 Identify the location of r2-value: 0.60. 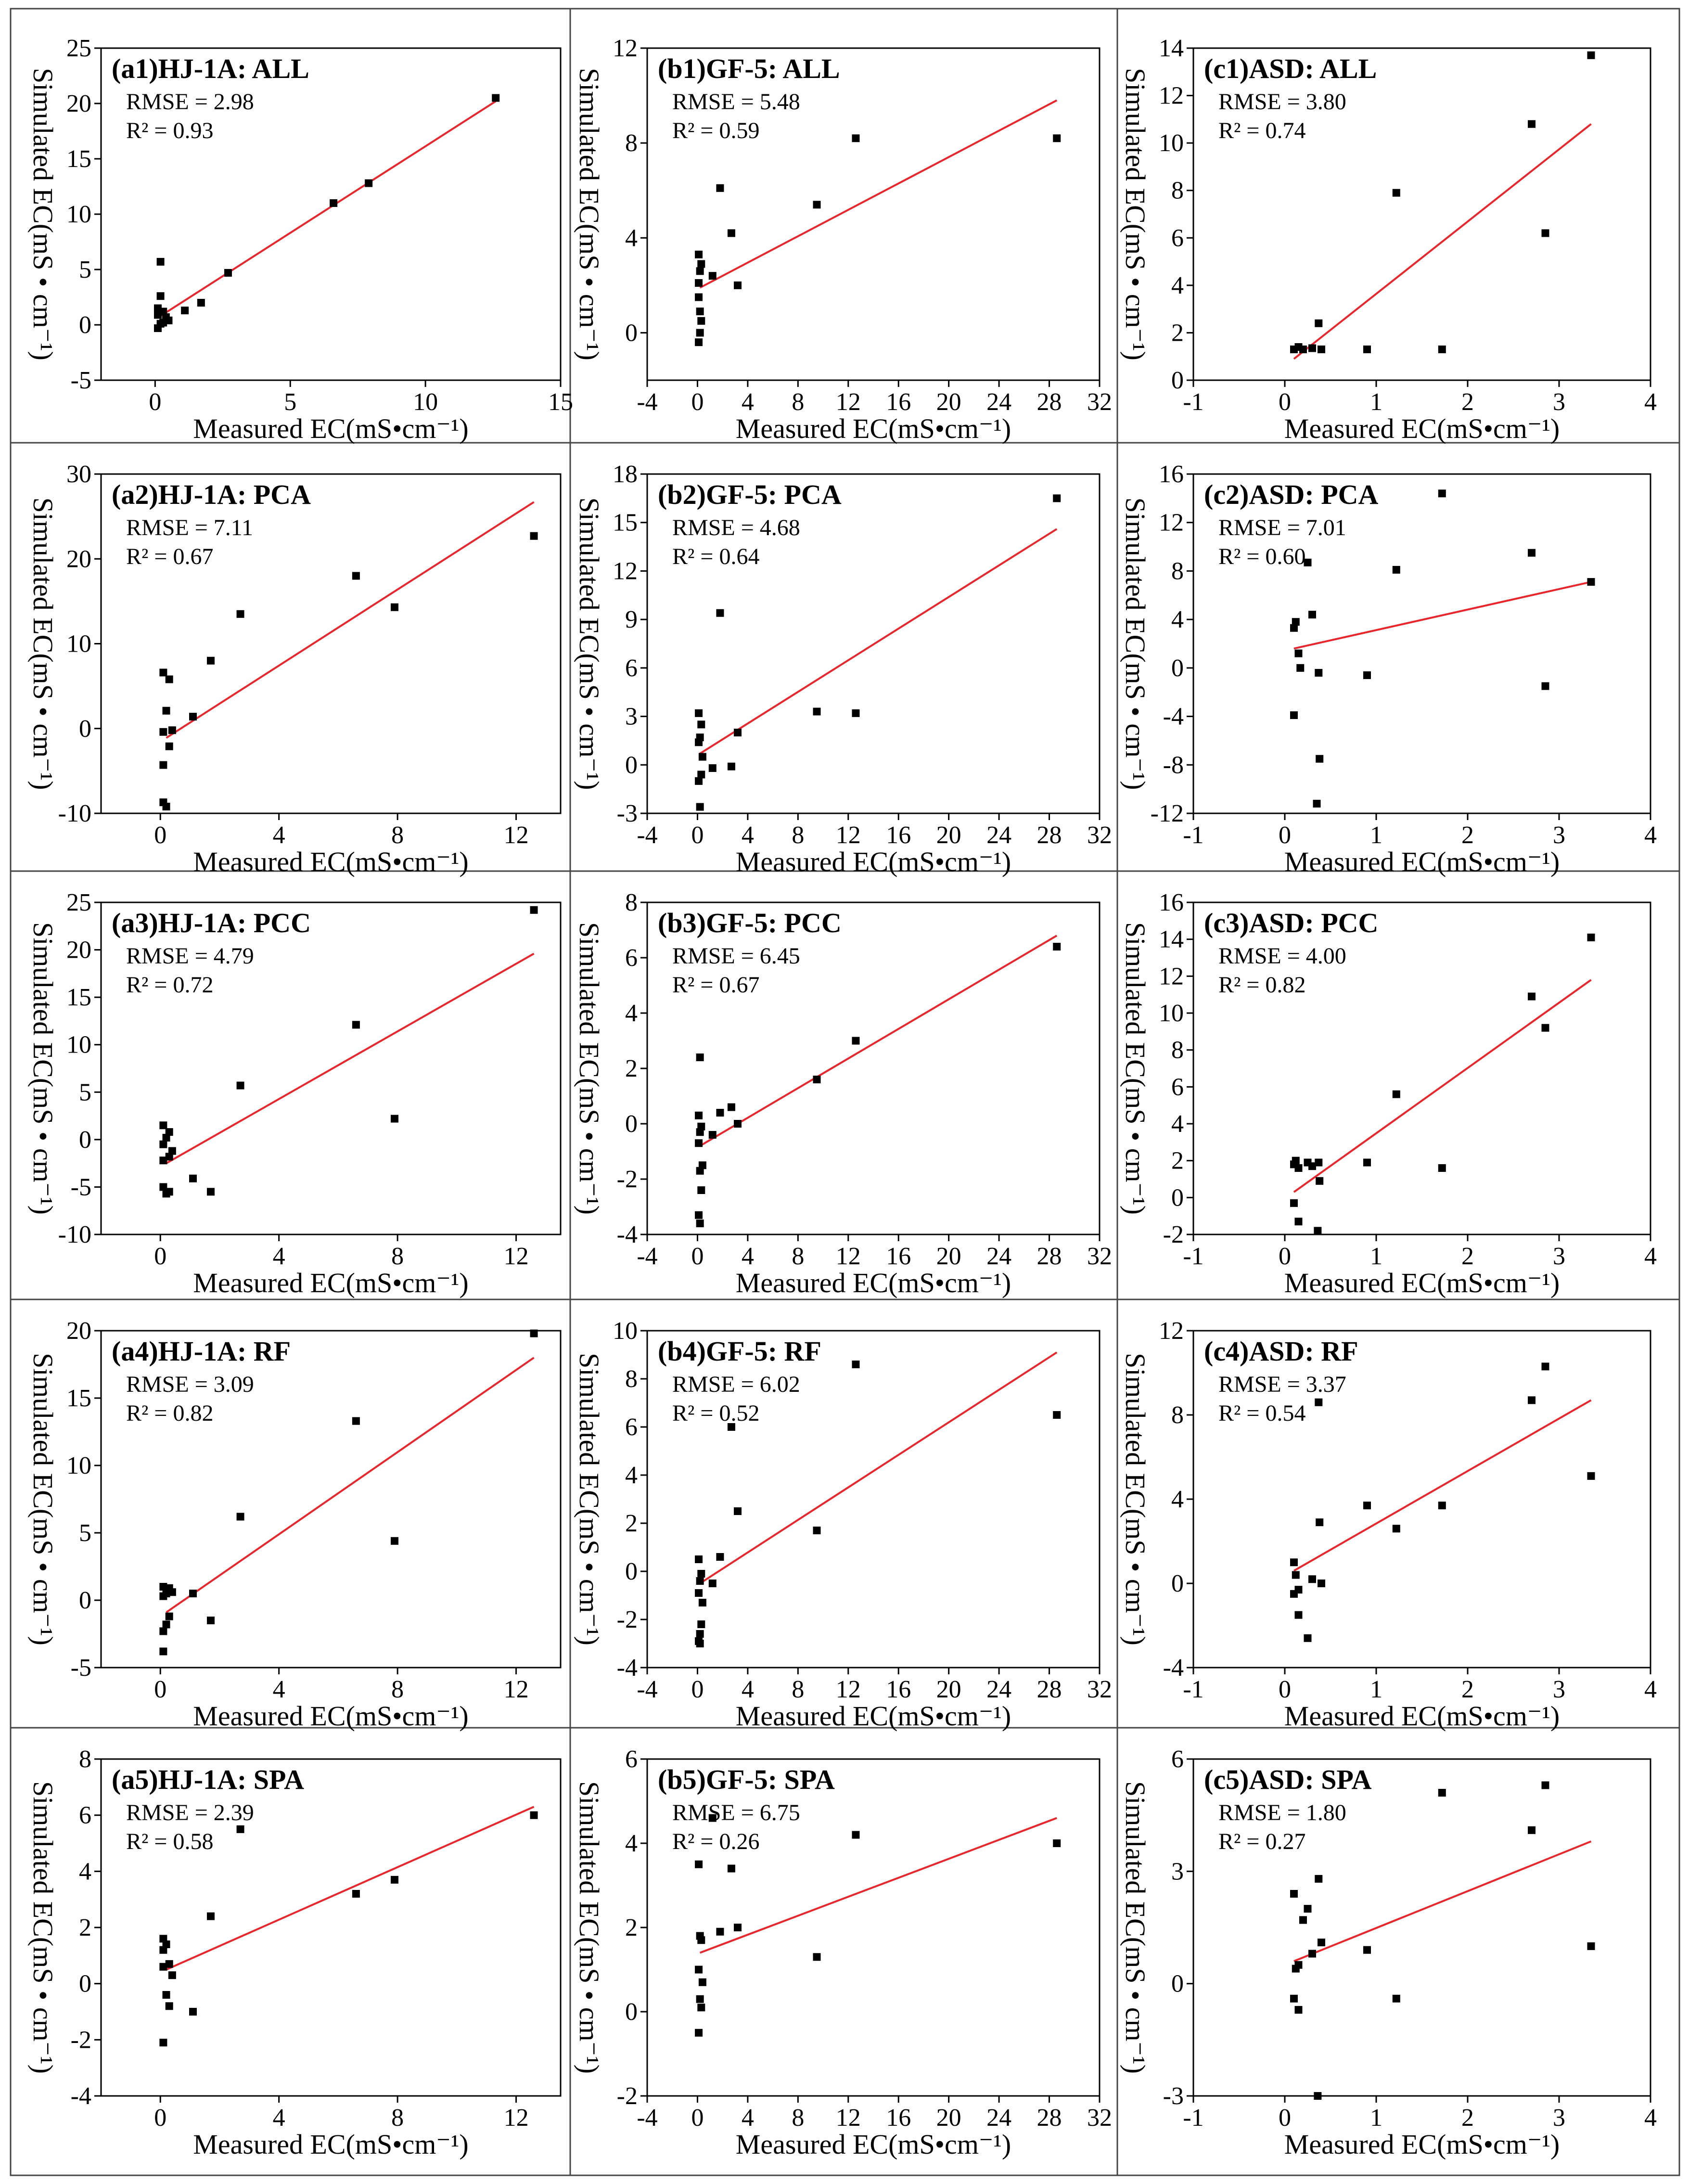
(1285, 557).